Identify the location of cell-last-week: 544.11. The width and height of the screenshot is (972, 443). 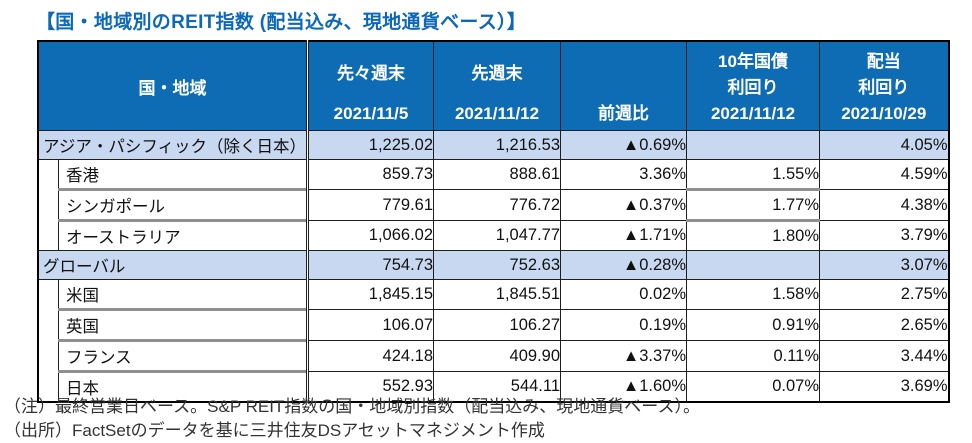
(497, 387).